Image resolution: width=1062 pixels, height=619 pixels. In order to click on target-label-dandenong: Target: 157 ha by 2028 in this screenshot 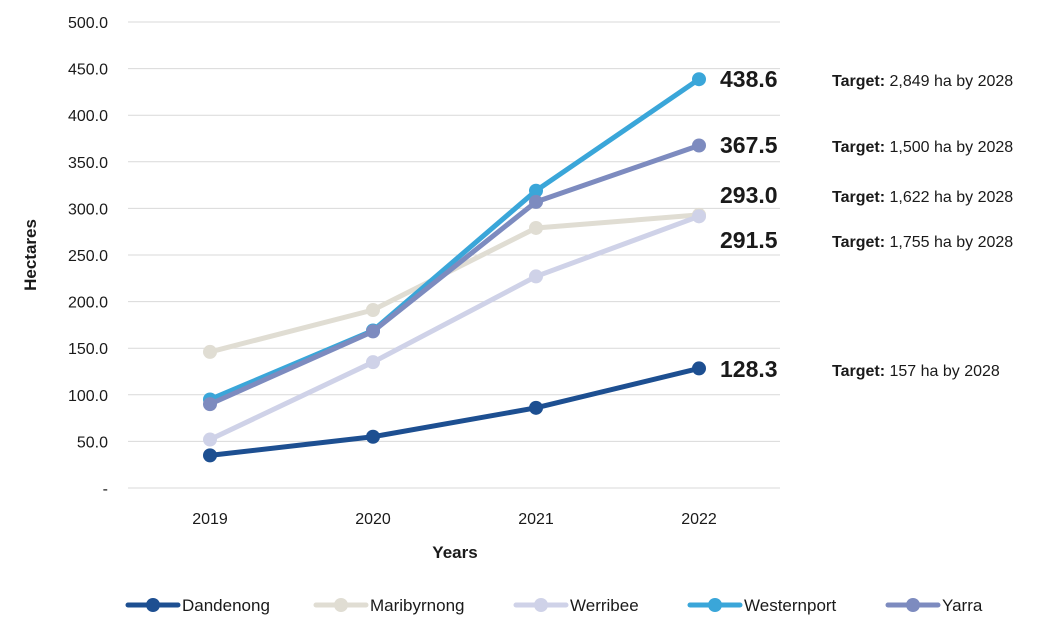, I will do `click(916, 371)`.